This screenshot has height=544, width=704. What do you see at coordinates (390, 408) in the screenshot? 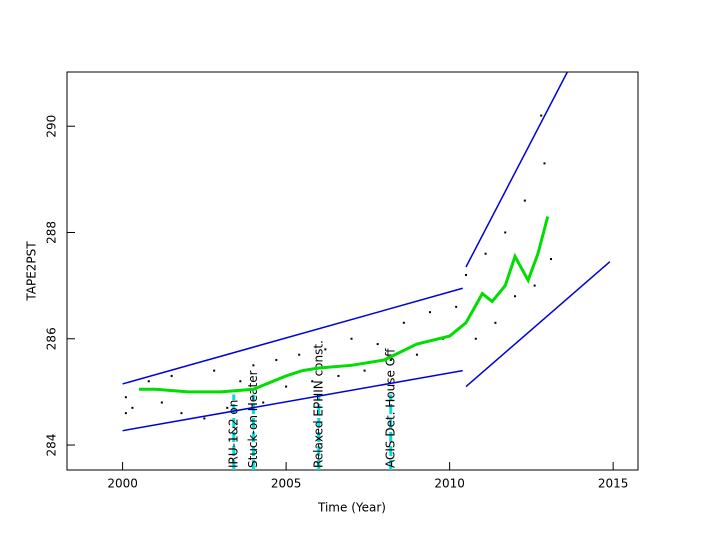
I see `event-label: ACIS Det. House Off` at bounding box center [390, 408].